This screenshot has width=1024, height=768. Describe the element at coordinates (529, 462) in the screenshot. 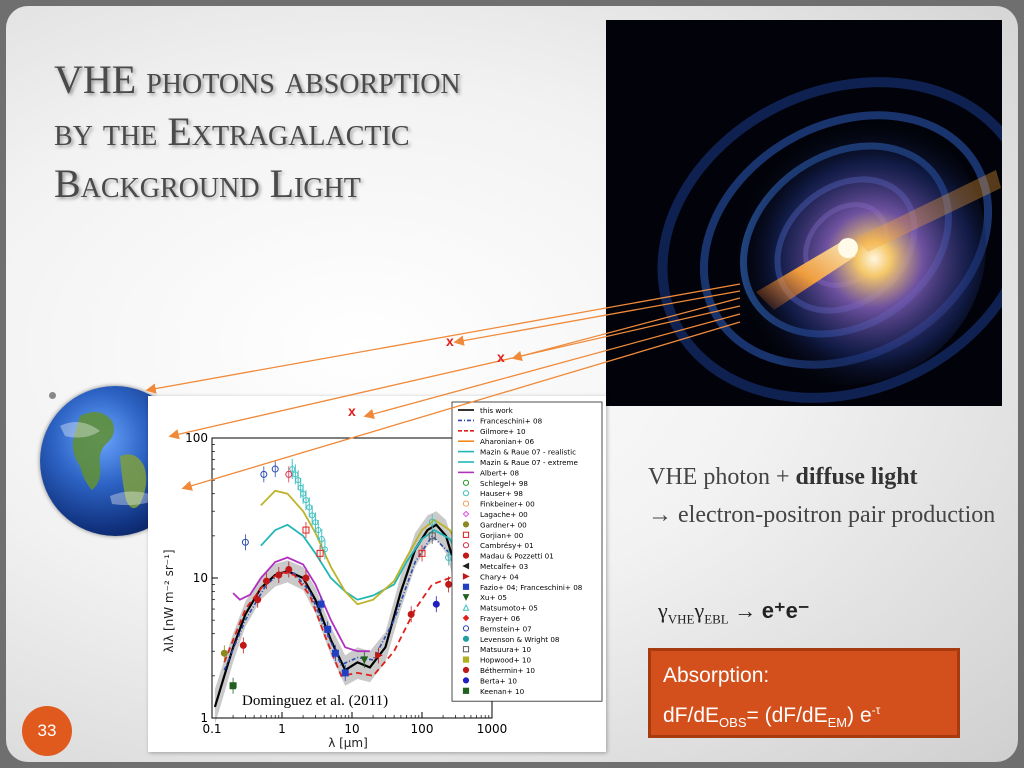

I see `legend-label-5: Mazin & Raue 07 - extreme` at that location.